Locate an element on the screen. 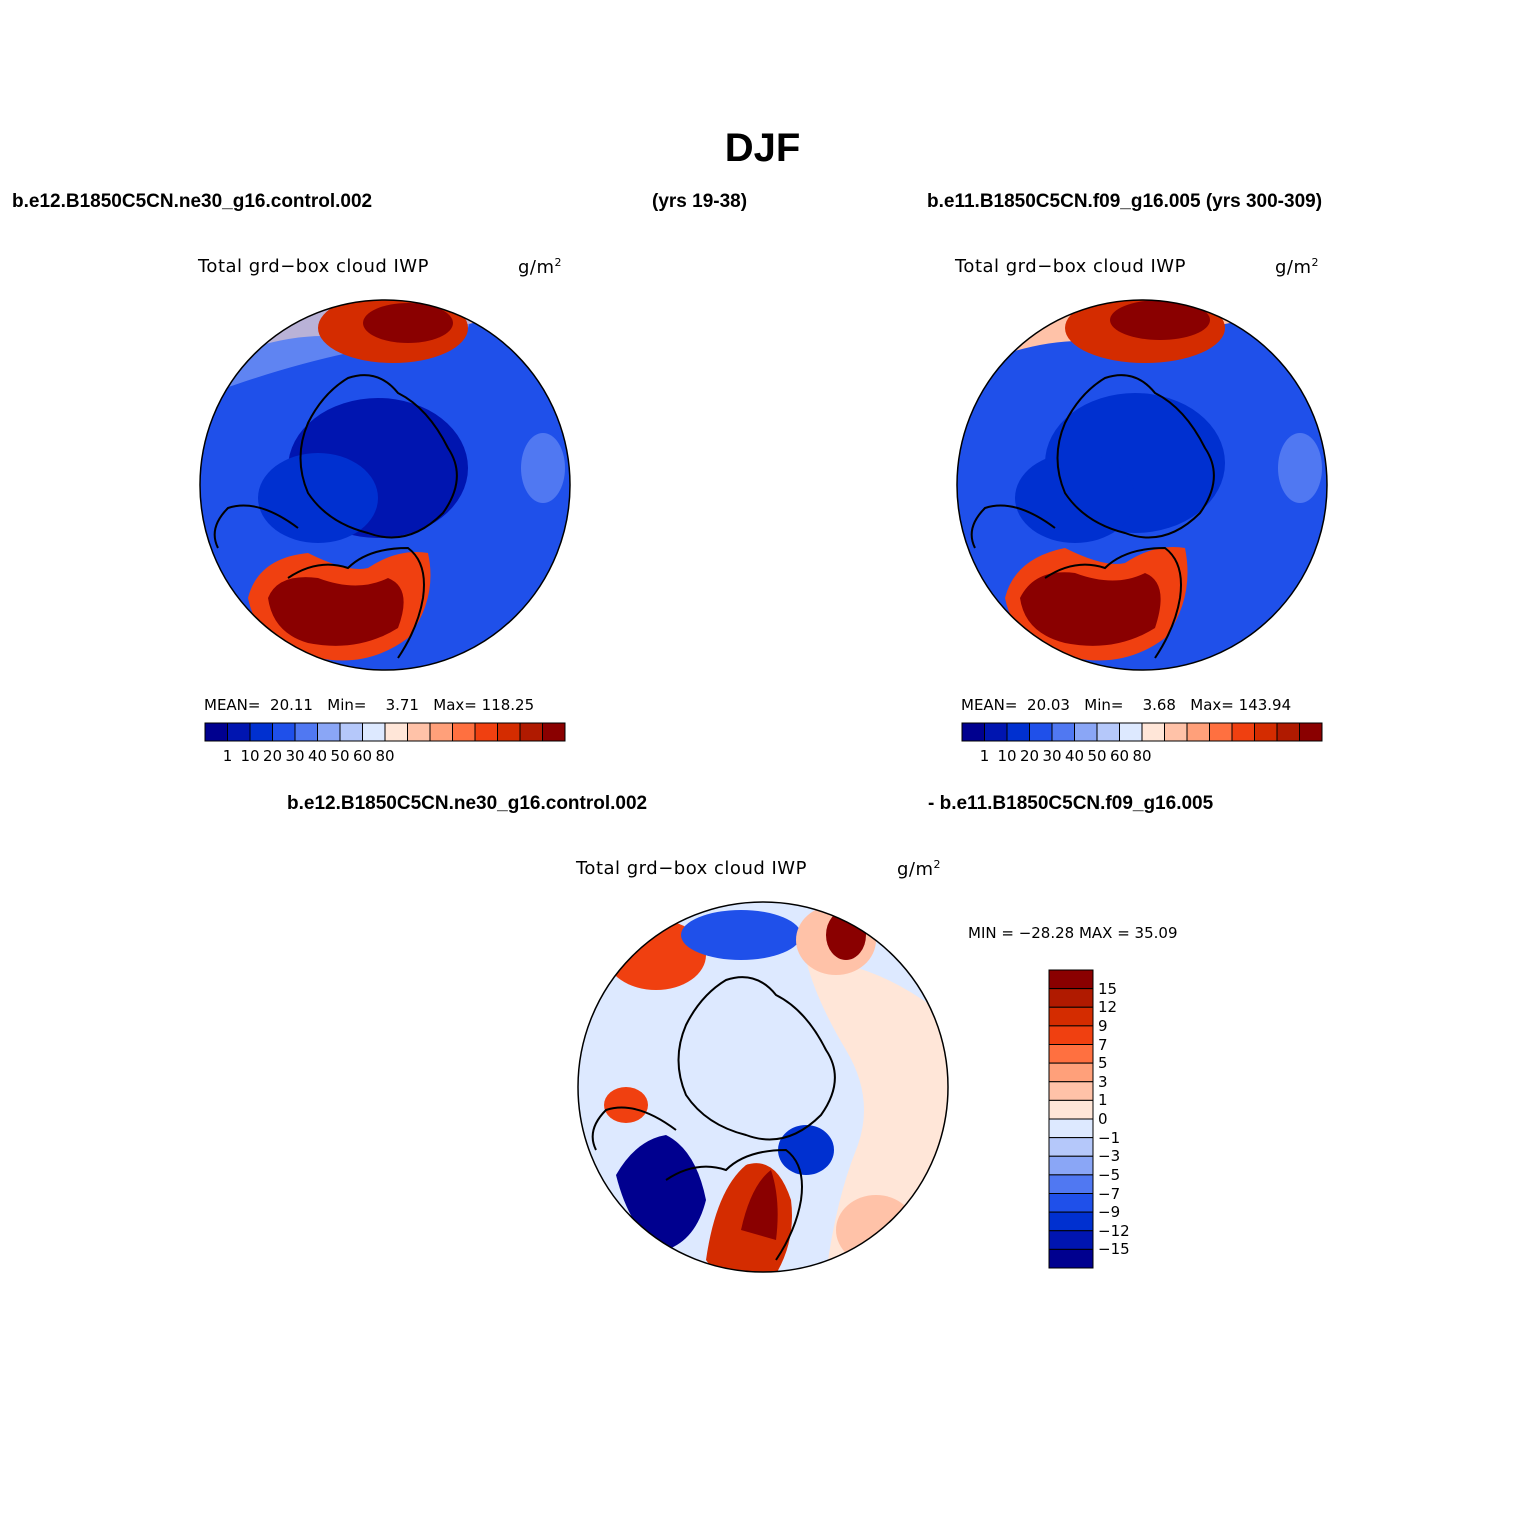 The height and width of the screenshot is (1525, 1525). colorbar-tick-label: −7 is located at coordinates (1109, 1193).